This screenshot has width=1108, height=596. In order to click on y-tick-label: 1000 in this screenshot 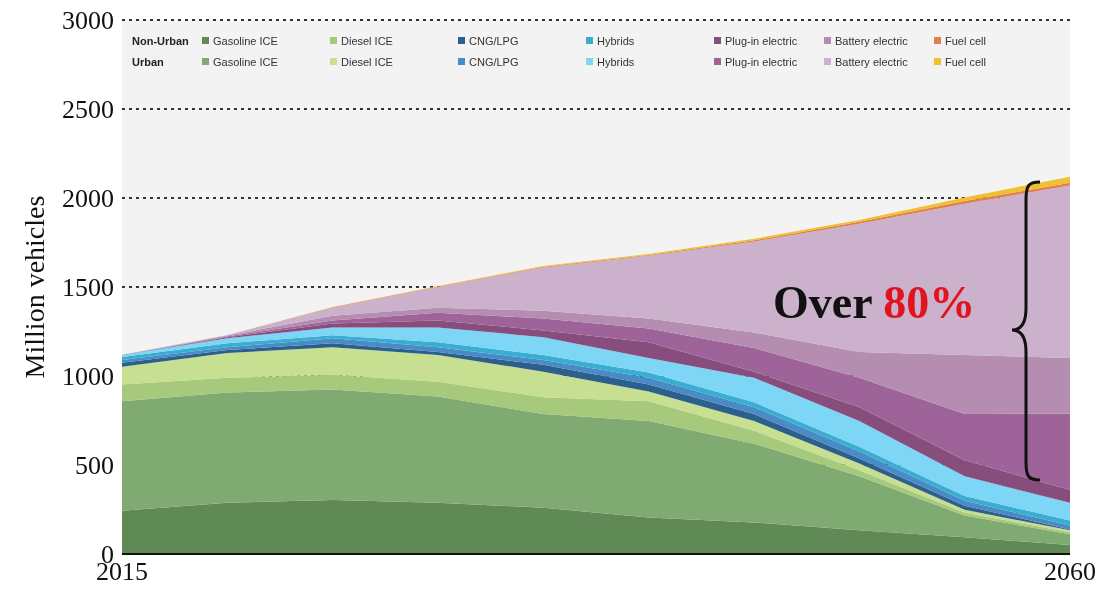, I will do `click(88, 377)`.